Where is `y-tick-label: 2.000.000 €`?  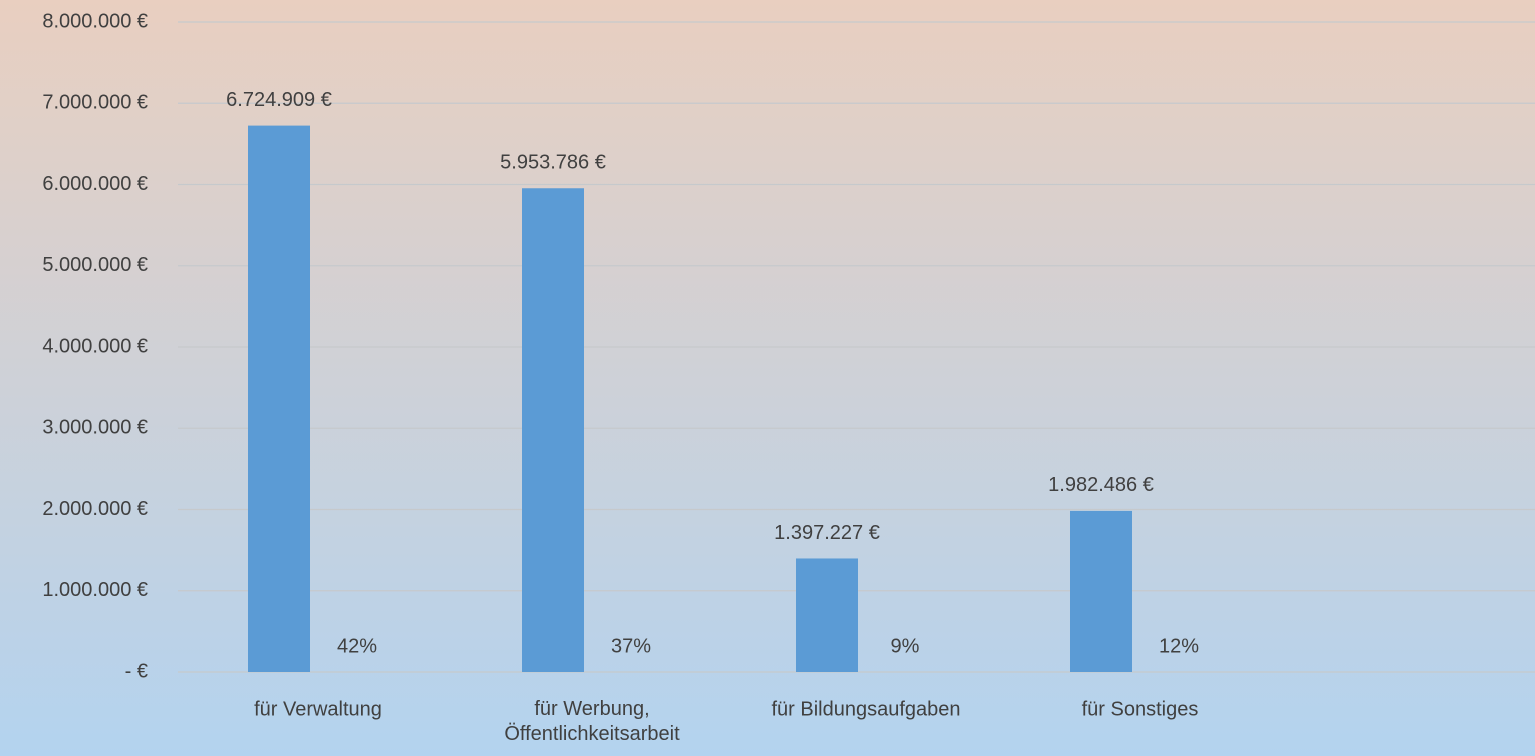
y-tick-label: 2.000.000 € is located at coordinates (95, 509).